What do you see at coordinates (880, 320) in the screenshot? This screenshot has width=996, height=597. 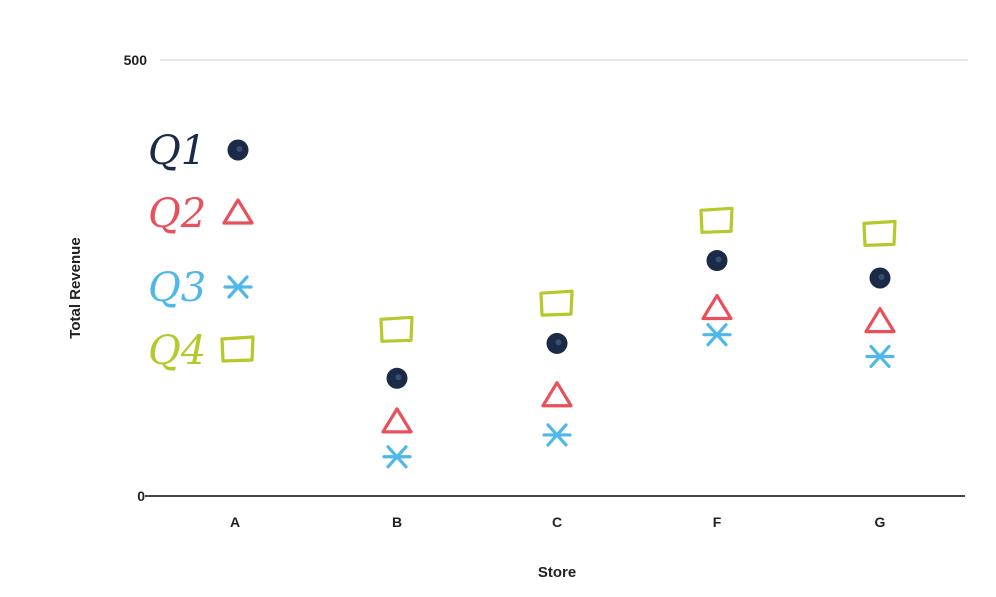 I see `point-q2-g` at bounding box center [880, 320].